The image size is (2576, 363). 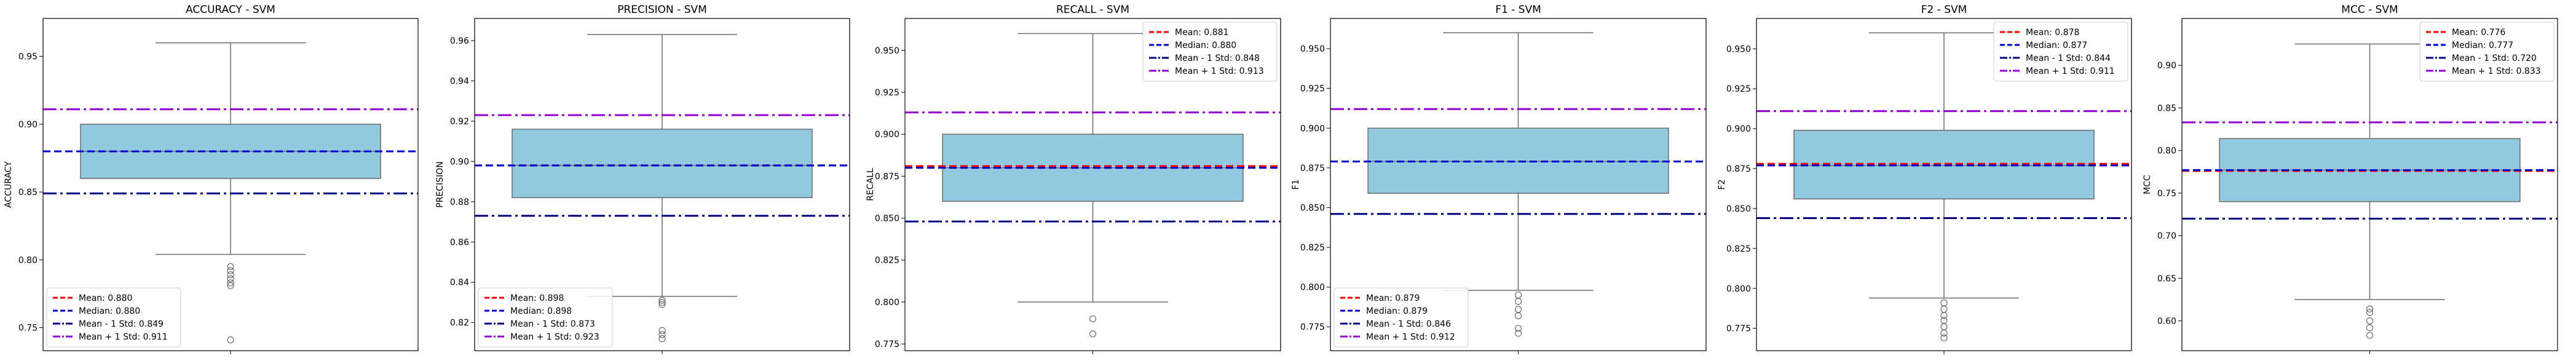 What do you see at coordinates (552, 324) in the screenshot?
I see `legend-label: Mean - 1 Std: 0.873` at bounding box center [552, 324].